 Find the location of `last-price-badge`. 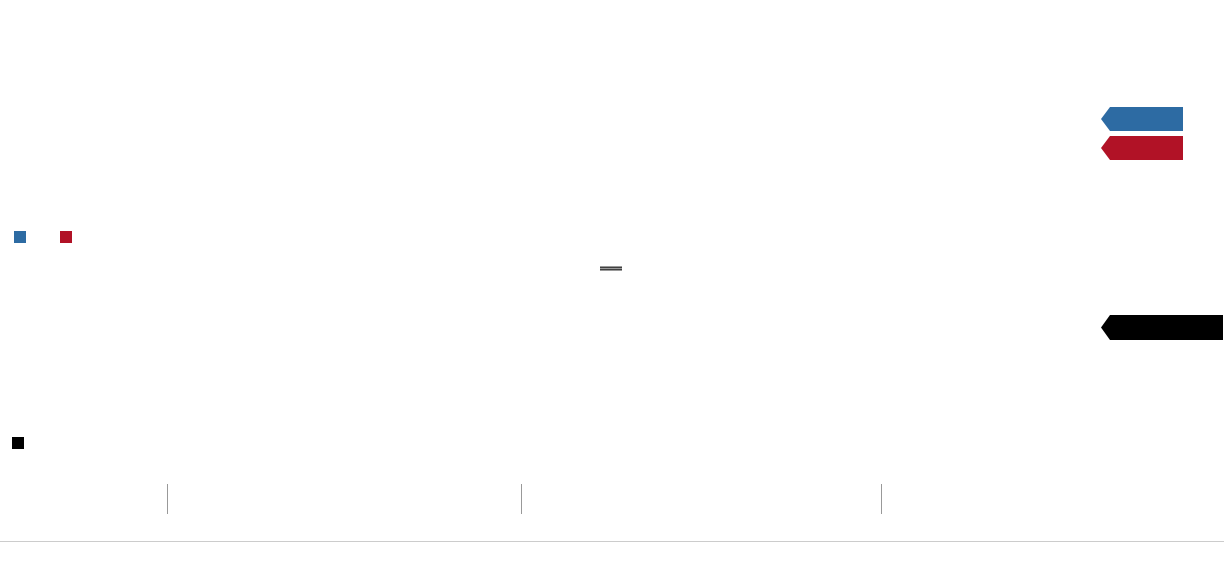

last-price-badge is located at coordinates (1142, 119).